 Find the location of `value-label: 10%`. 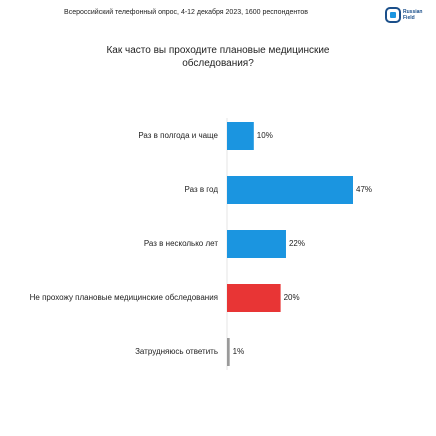

value-label: 10% is located at coordinates (265, 135).